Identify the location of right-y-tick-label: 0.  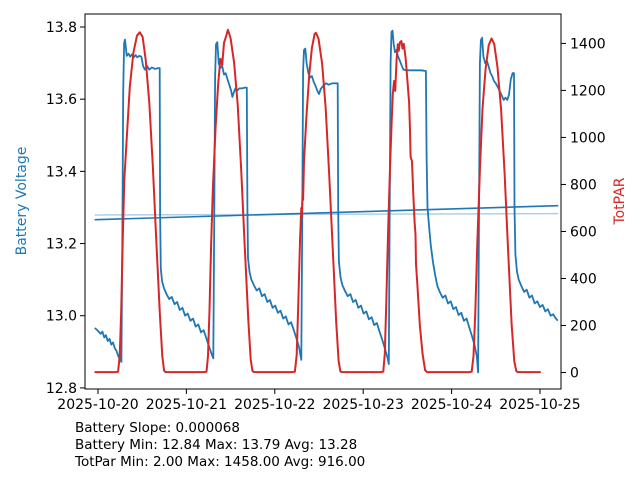
(574, 374).